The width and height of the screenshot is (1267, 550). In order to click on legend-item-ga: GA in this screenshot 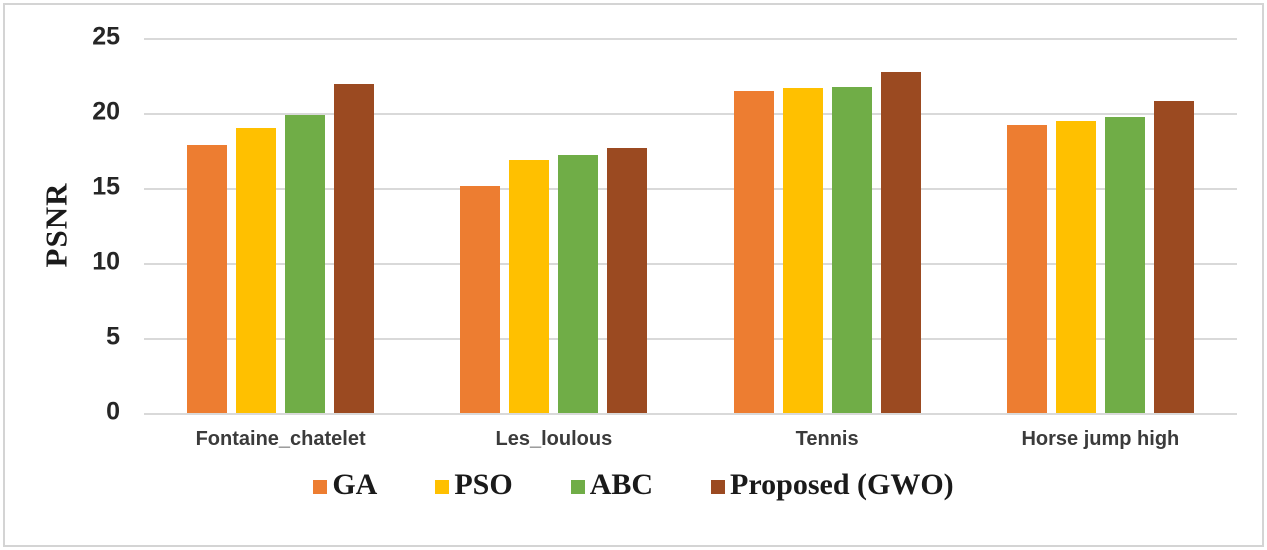, I will do `click(345, 485)`.